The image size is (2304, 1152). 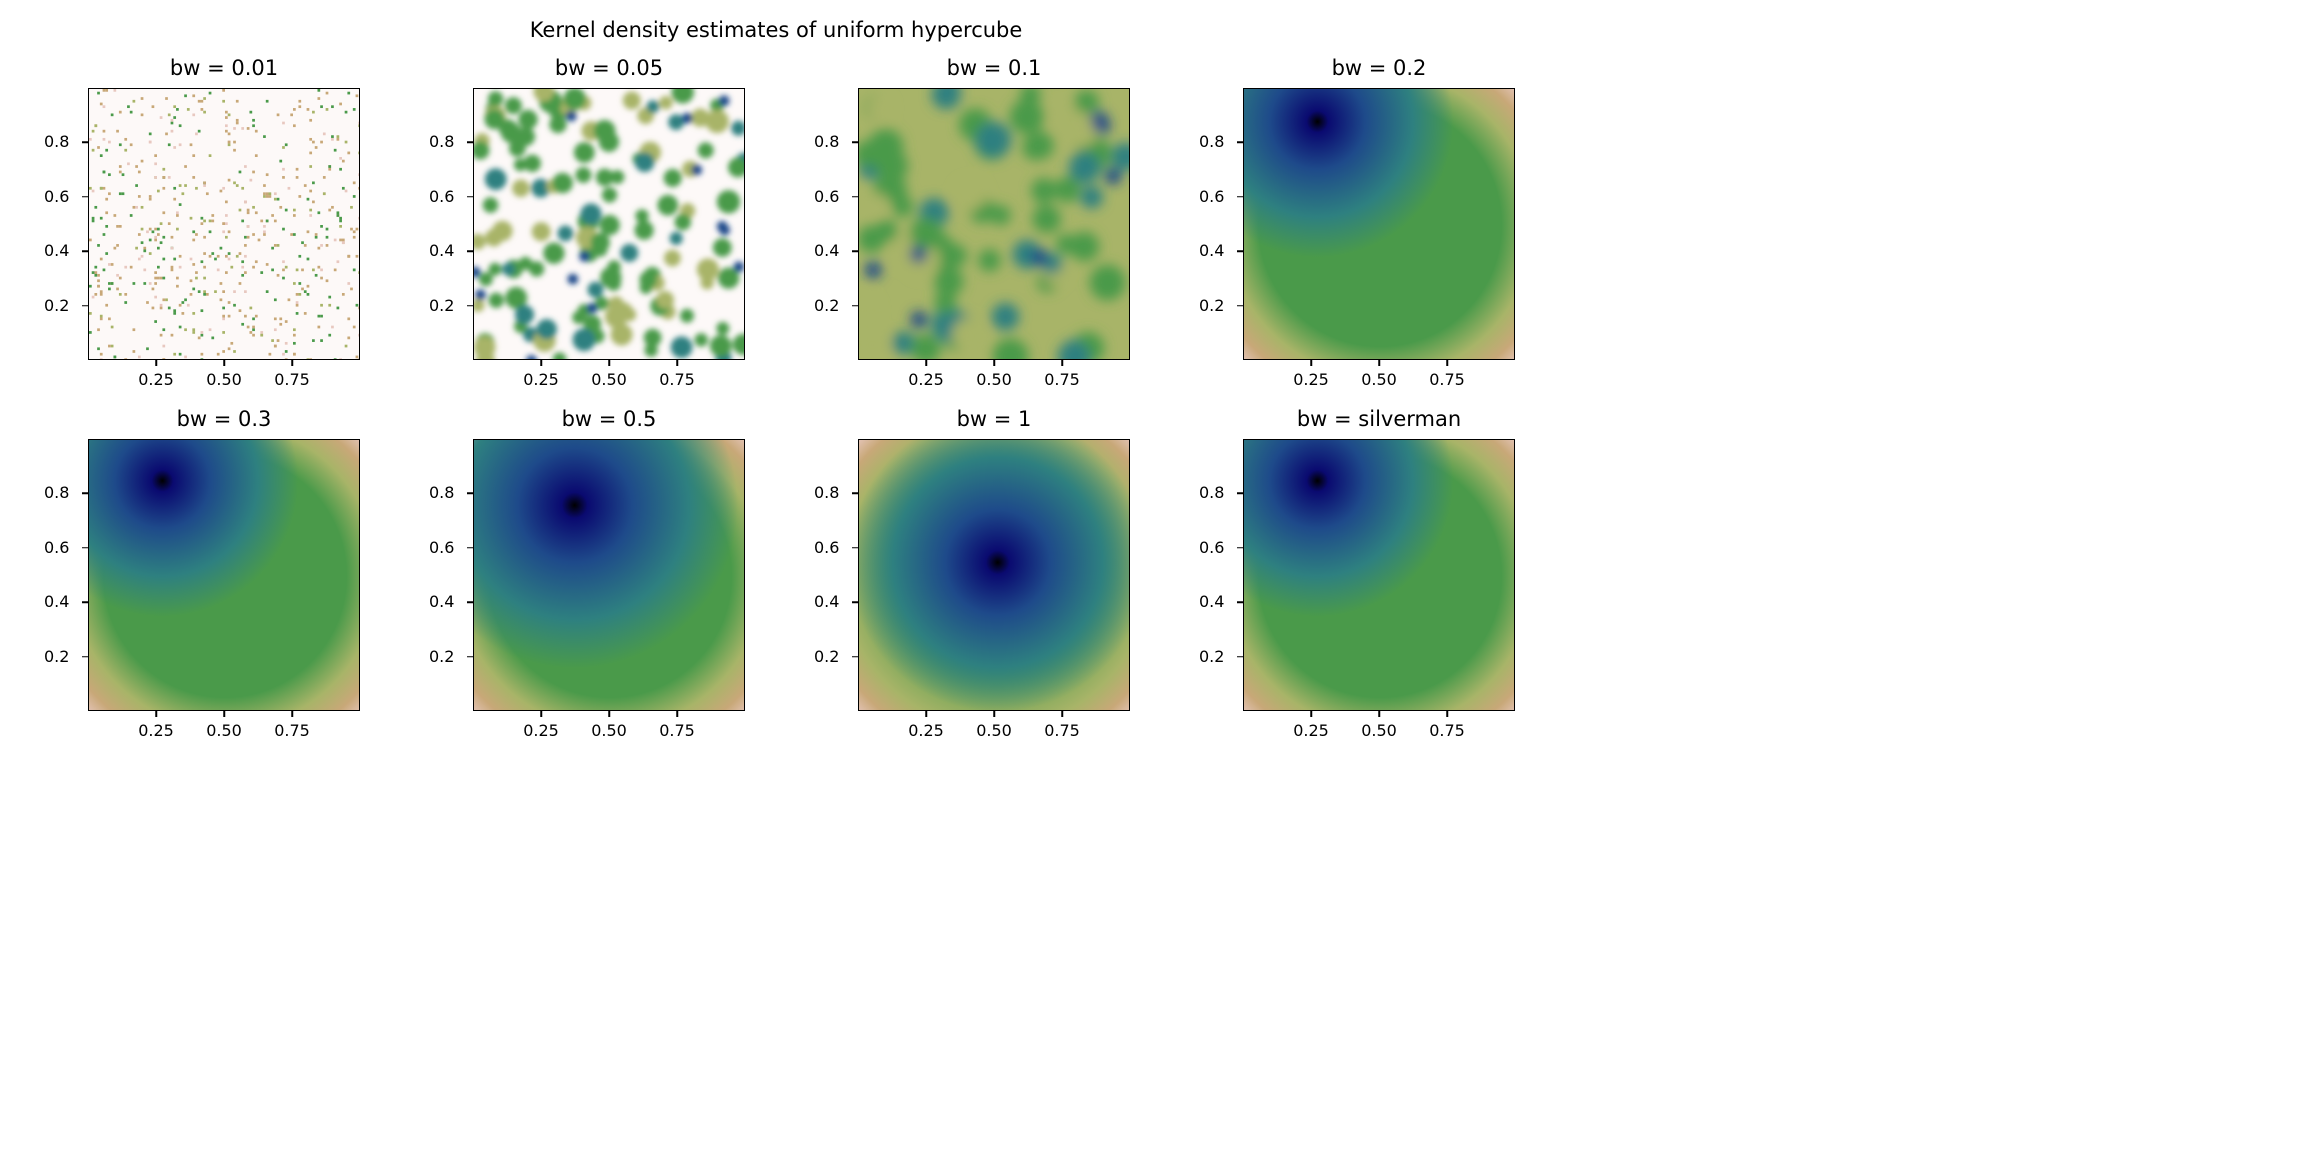 What do you see at coordinates (292, 379) in the screenshot?
I see `x-tick-label: 0.75` at bounding box center [292, 379].